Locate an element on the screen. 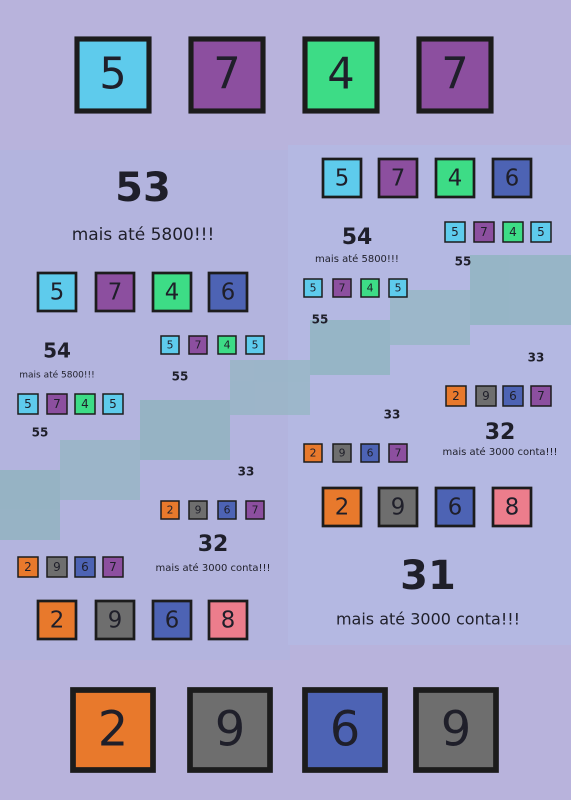  counter: 31 is located at coordinates (428, 576).